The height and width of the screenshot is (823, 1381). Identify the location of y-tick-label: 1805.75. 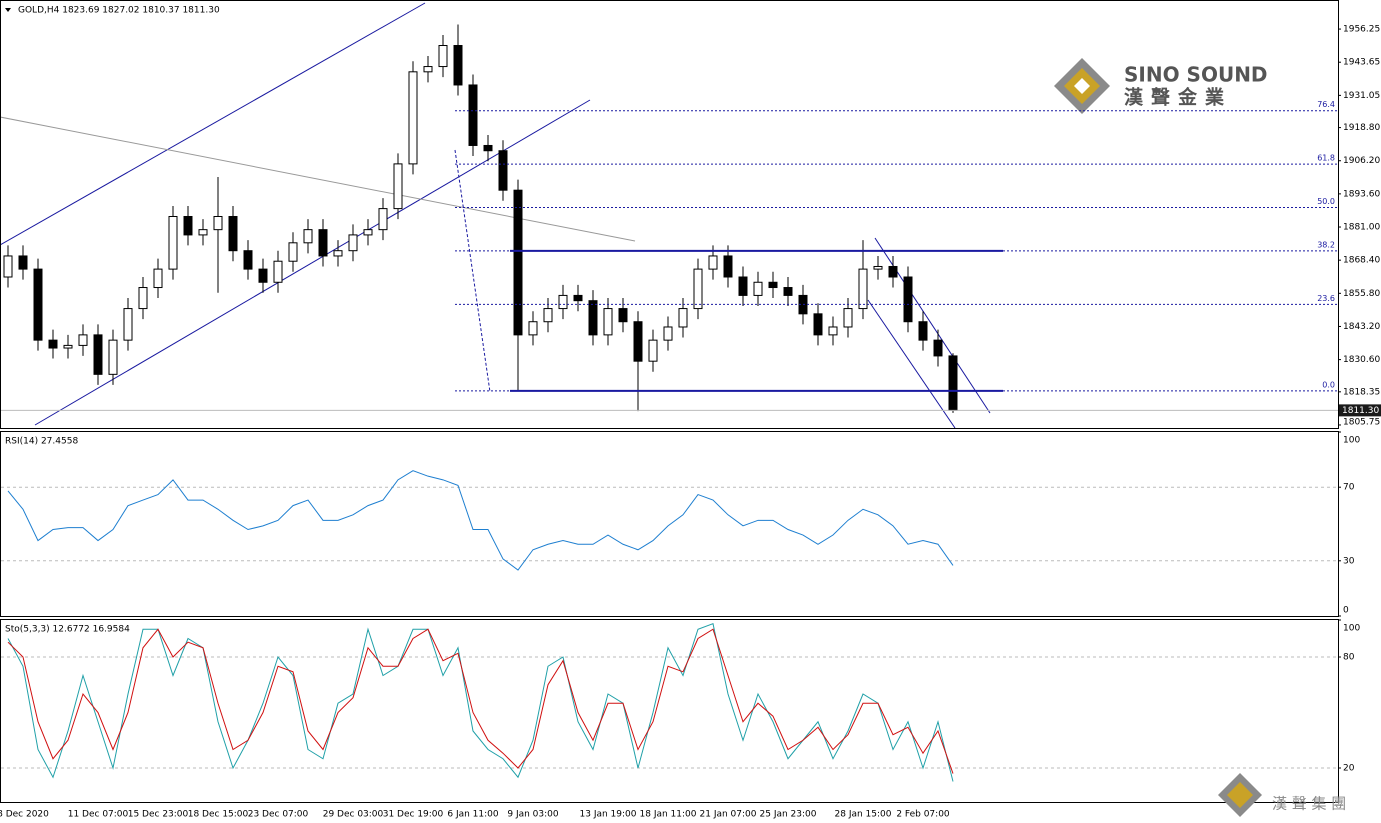
(1361, 423).